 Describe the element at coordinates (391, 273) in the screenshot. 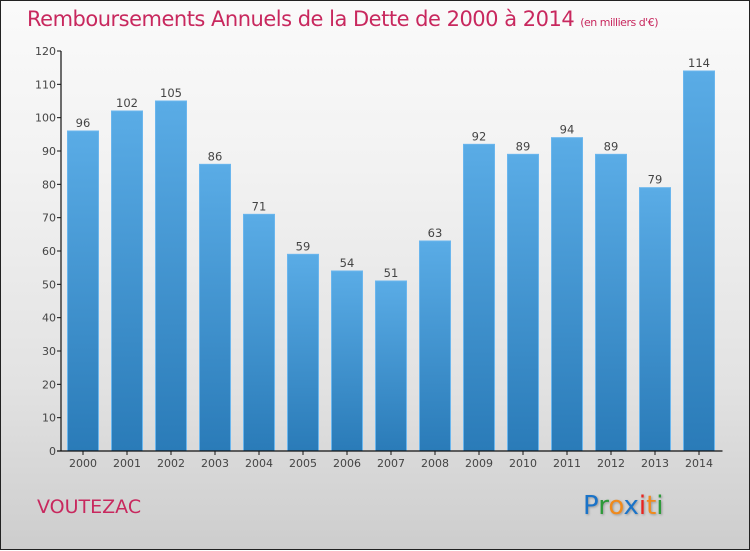

I see `value-label-2007: 51` at that location.